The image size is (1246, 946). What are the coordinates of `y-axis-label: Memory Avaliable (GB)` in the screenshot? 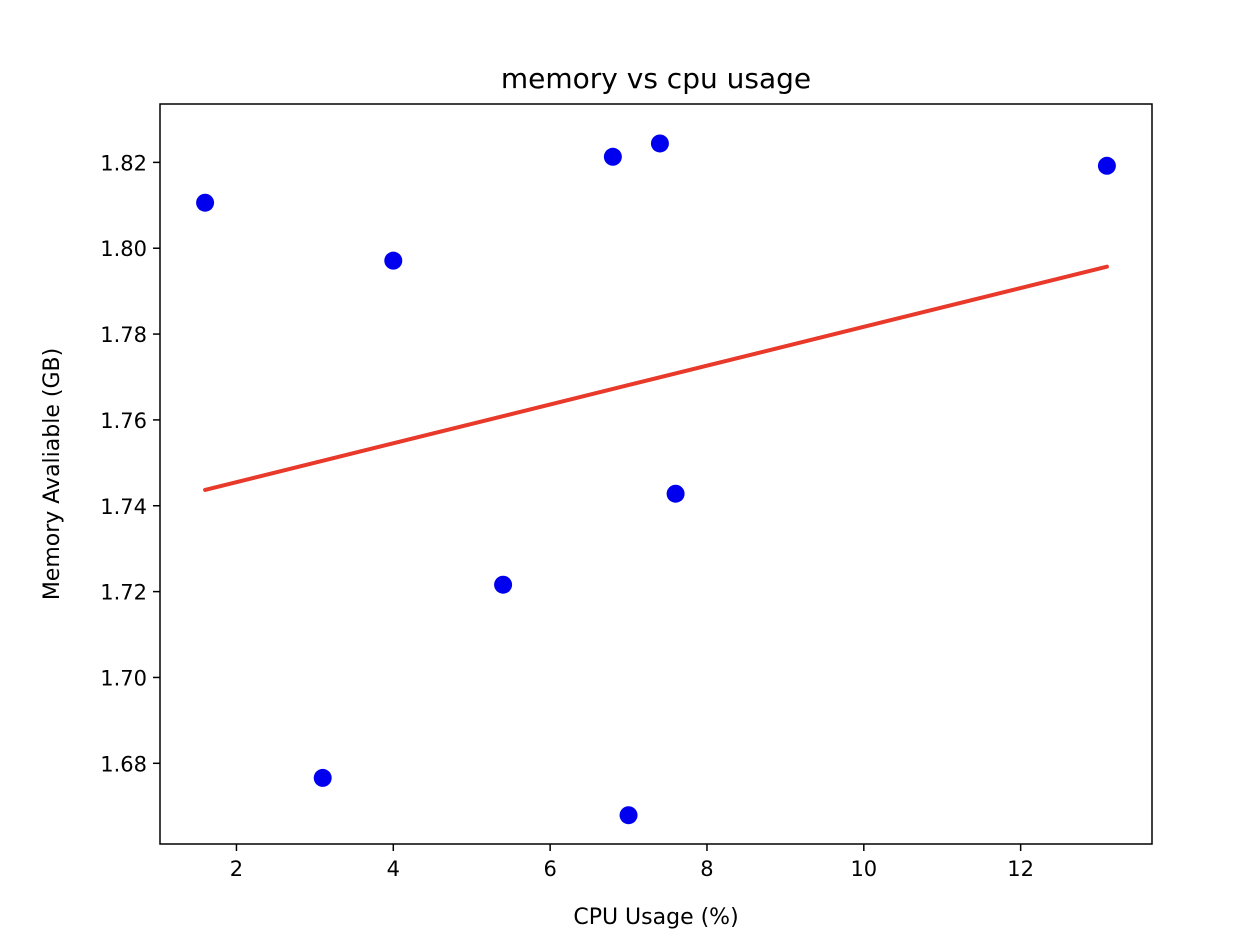 It's located at (52, 474).